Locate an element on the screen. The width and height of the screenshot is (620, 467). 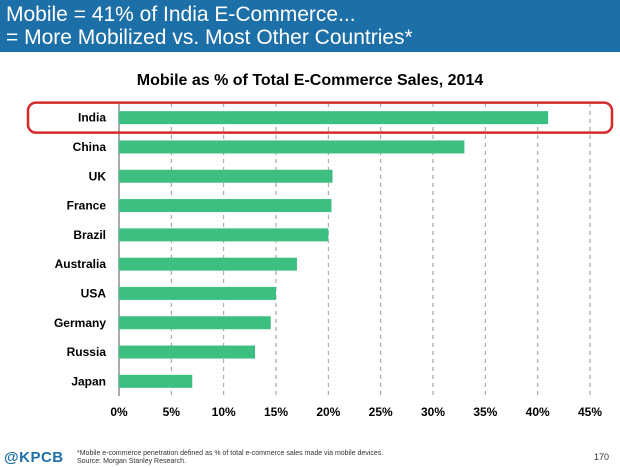
category-label: France is located at coordinates (87, 206).